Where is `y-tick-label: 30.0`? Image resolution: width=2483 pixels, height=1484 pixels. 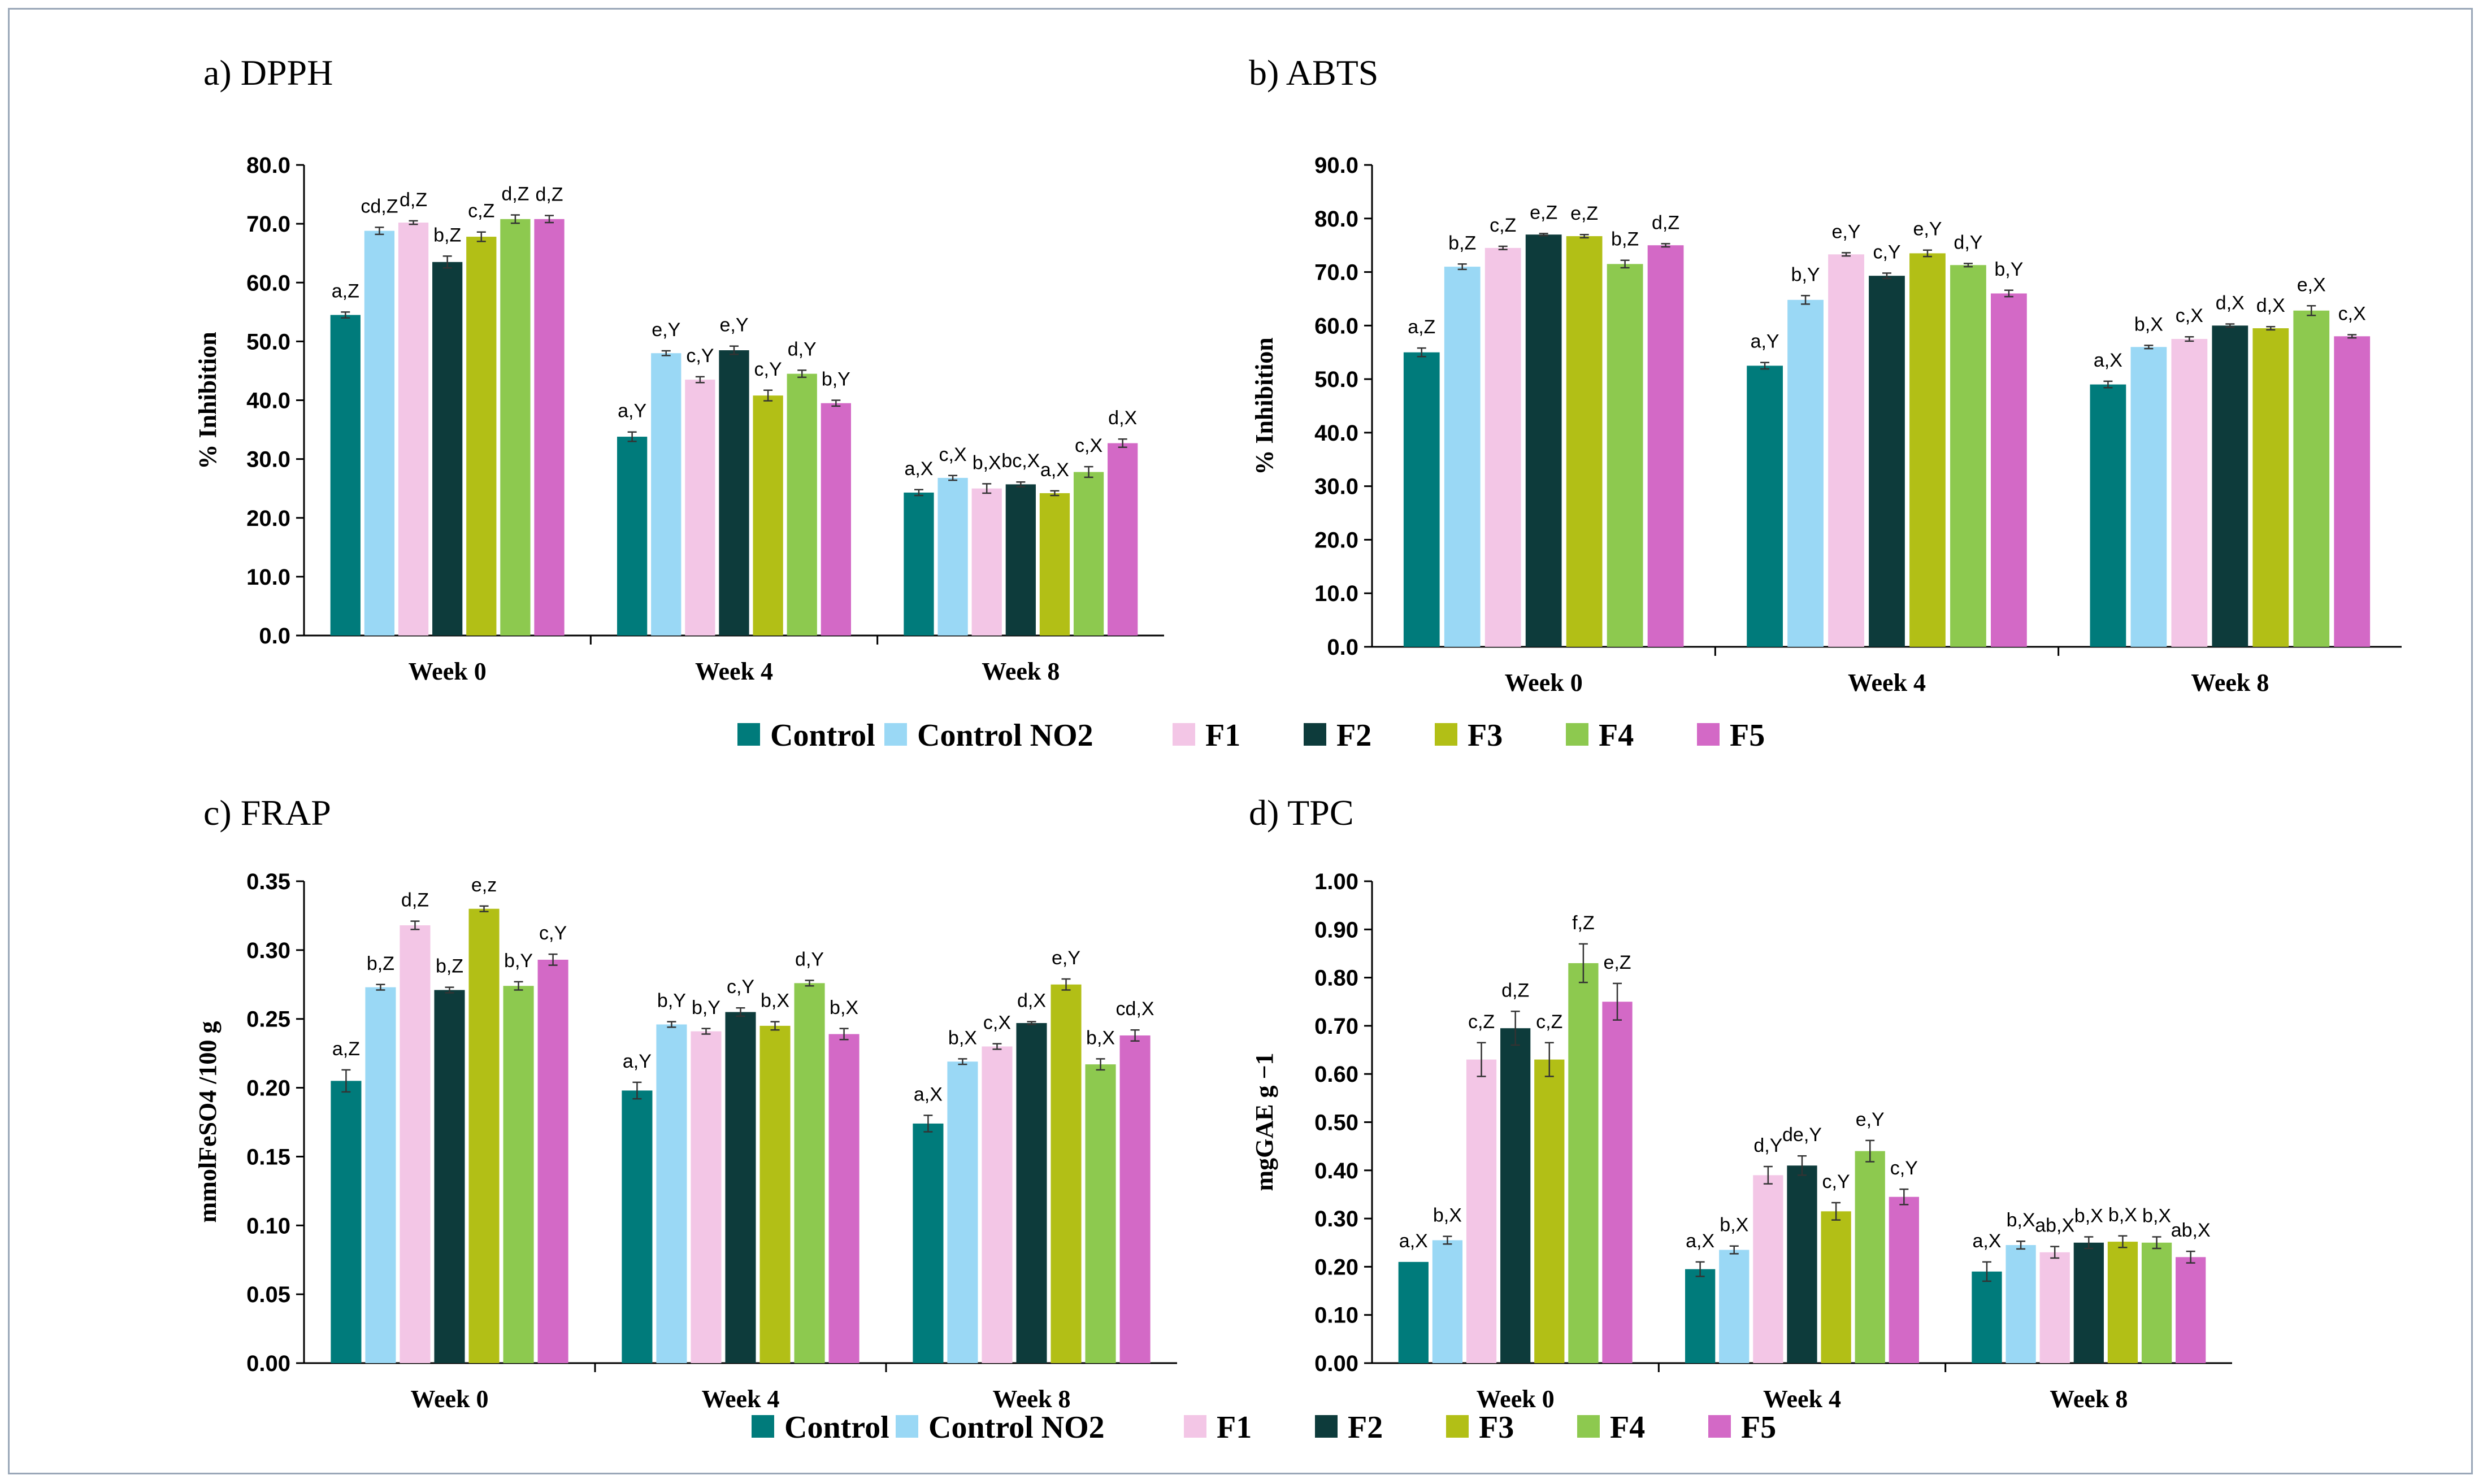
y-tick-label: 30.0 is located at coordinates (268, 460).